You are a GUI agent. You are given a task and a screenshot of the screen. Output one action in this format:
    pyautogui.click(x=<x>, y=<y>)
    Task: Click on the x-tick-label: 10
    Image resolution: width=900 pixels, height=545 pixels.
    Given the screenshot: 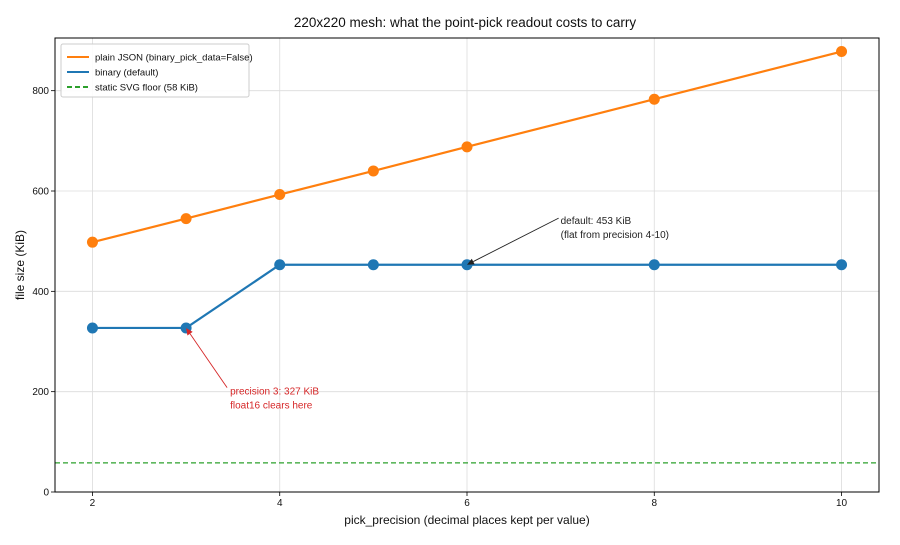 What is the action you would take?
    pyautogui.click(x=842, y=503)
    